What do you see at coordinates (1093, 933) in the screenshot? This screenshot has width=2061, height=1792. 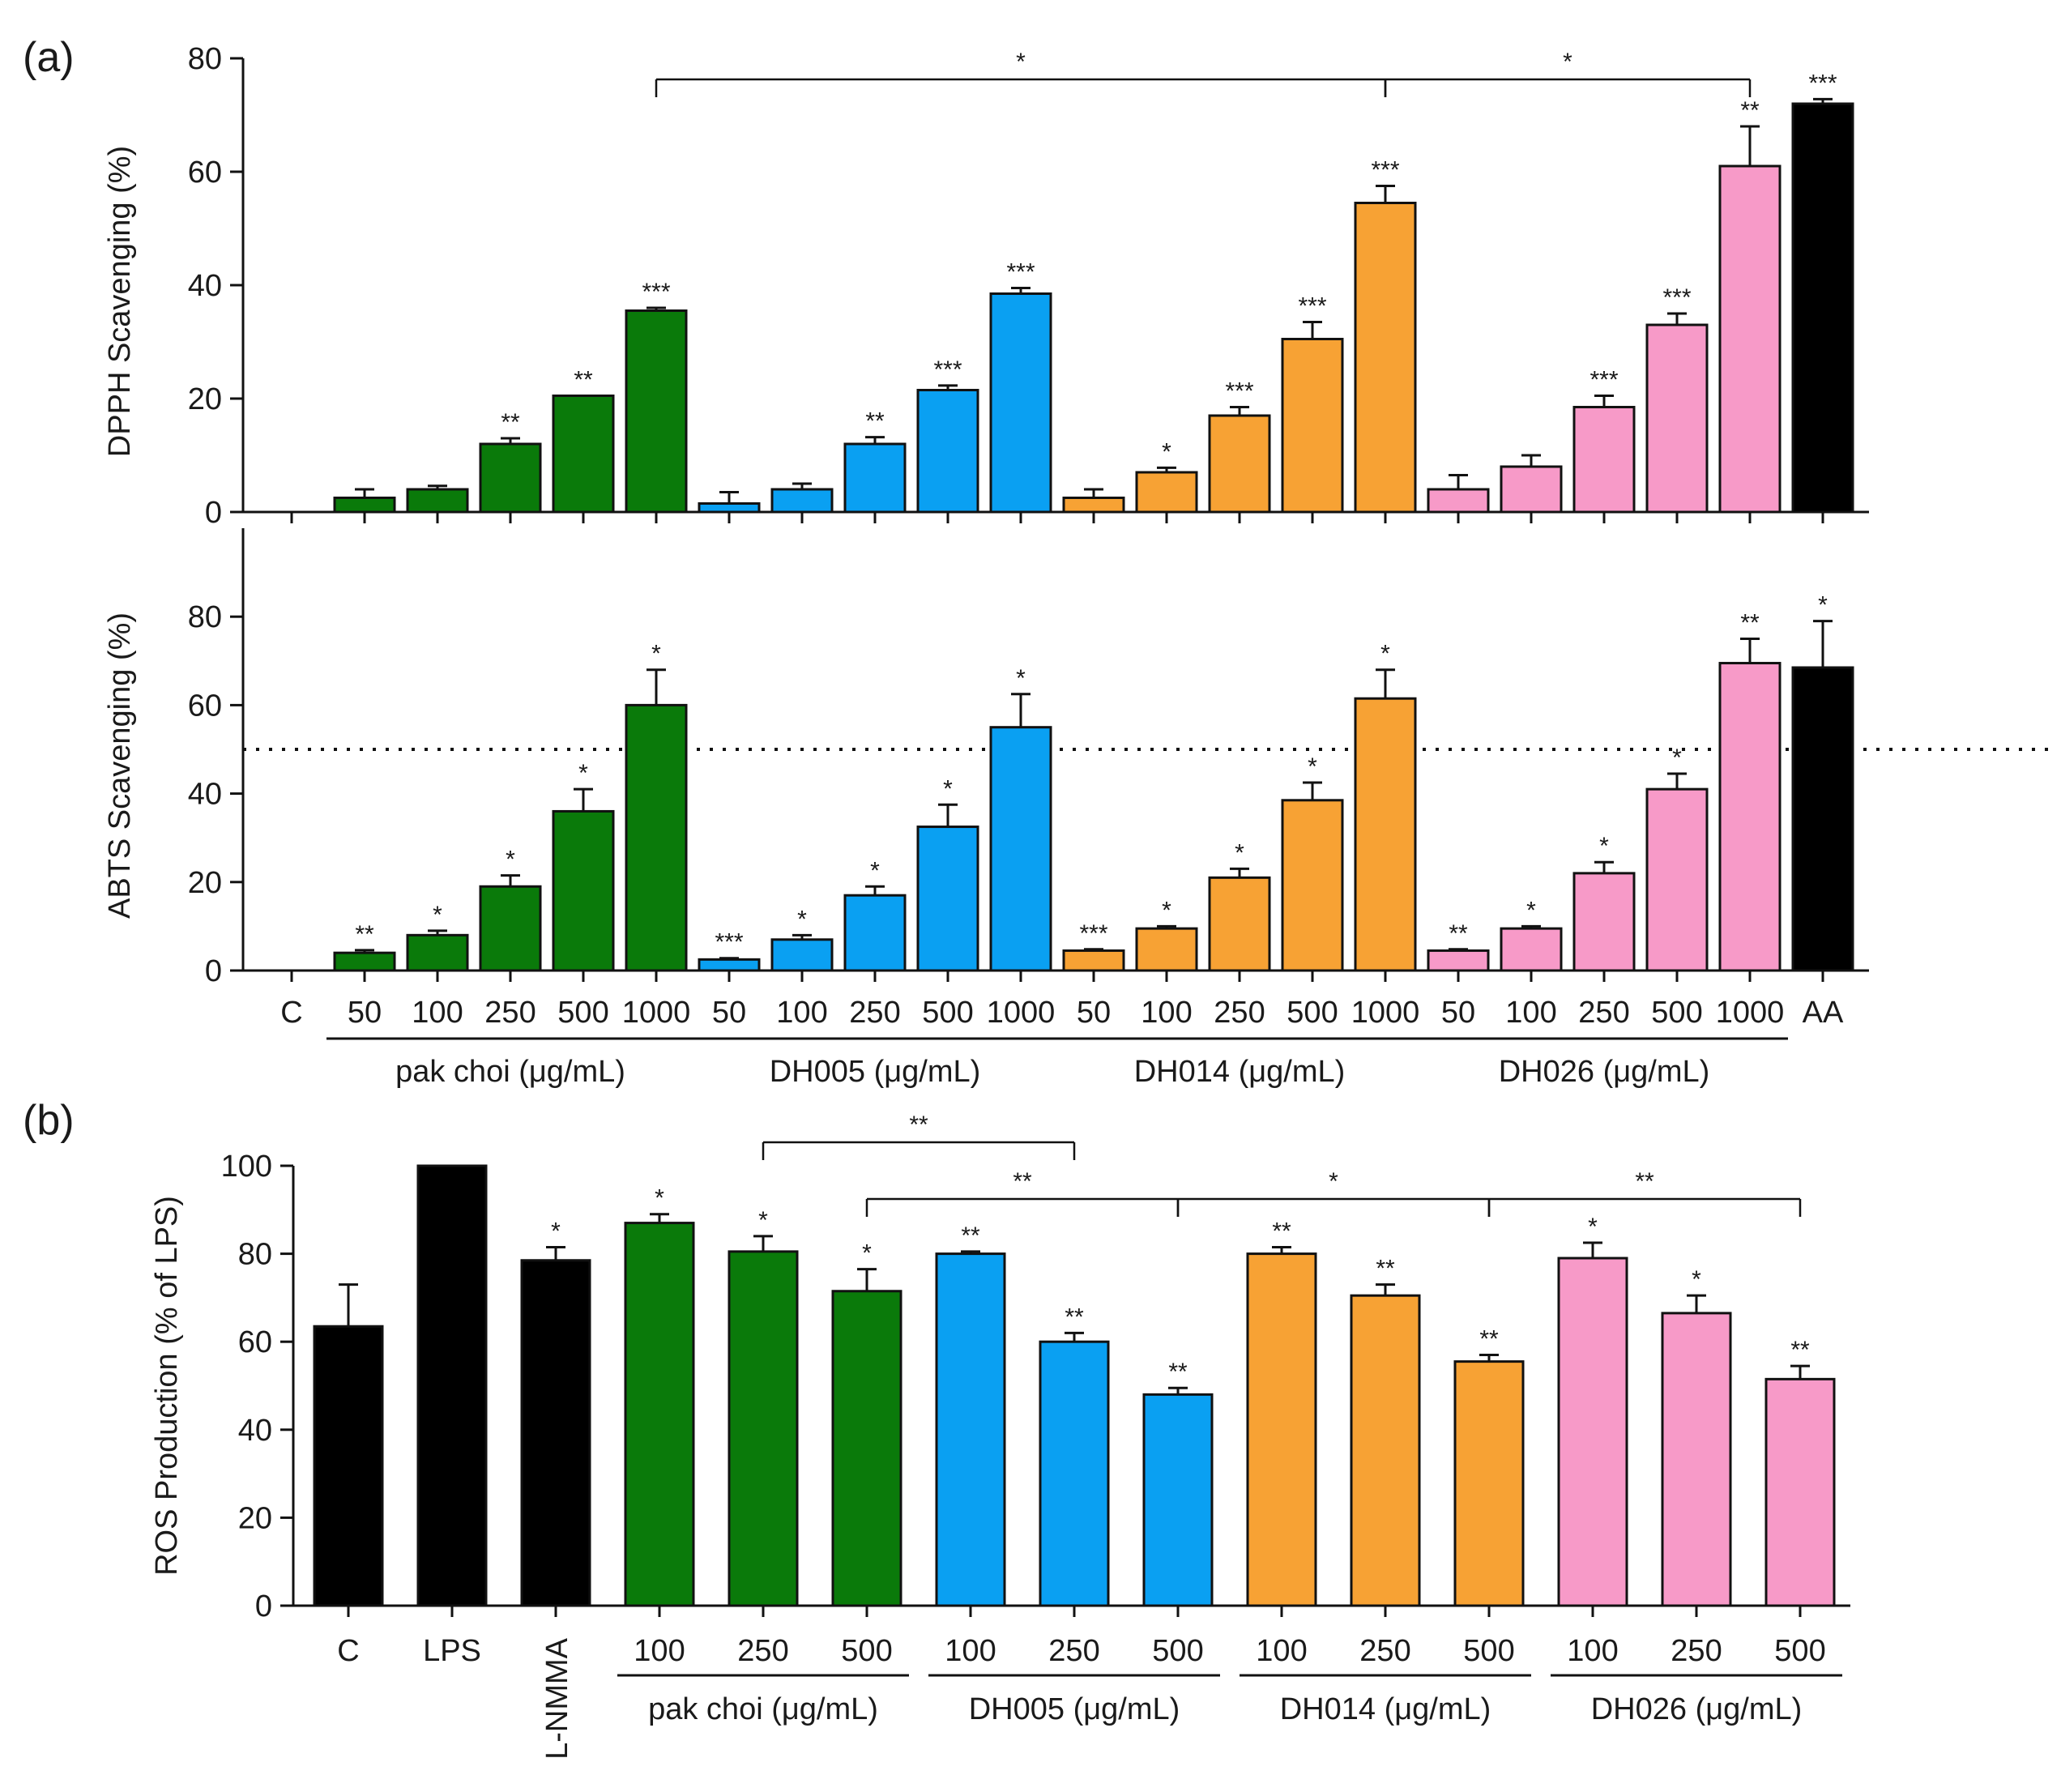 I see `abts-significance-label: ***` at bounding box center [1093, 933].